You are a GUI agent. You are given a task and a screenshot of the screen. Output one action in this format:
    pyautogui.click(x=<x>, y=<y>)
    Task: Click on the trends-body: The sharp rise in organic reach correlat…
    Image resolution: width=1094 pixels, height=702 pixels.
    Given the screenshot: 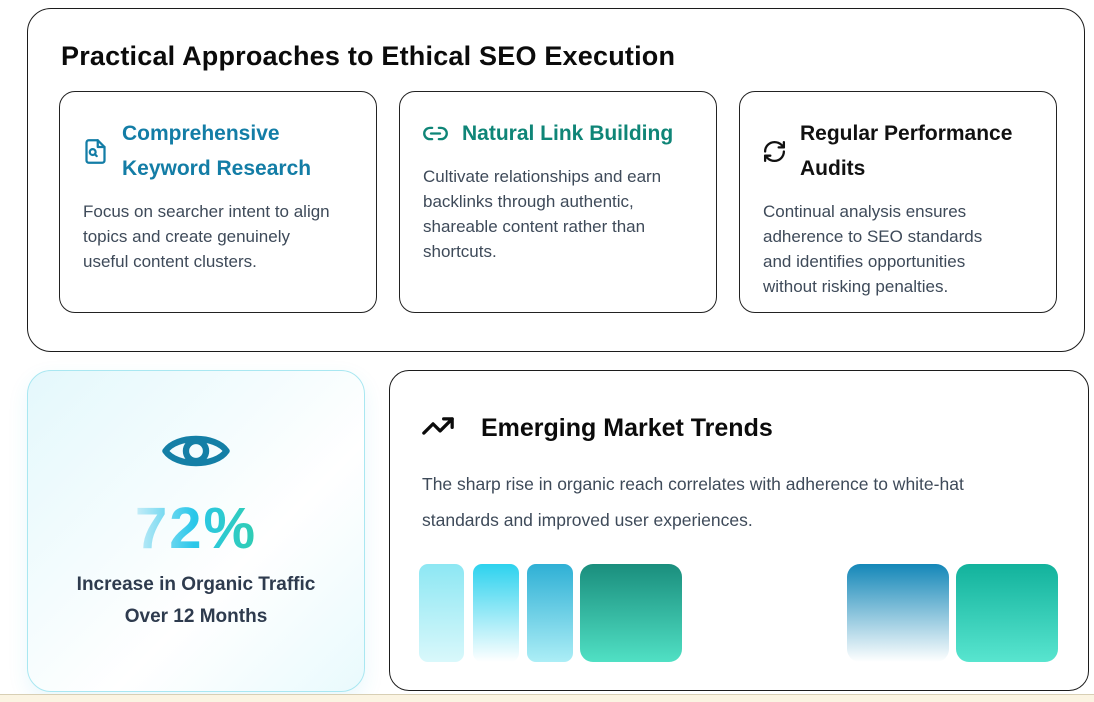 What is the action you would take?
    pyautogui.click(x=693, y=502)
    